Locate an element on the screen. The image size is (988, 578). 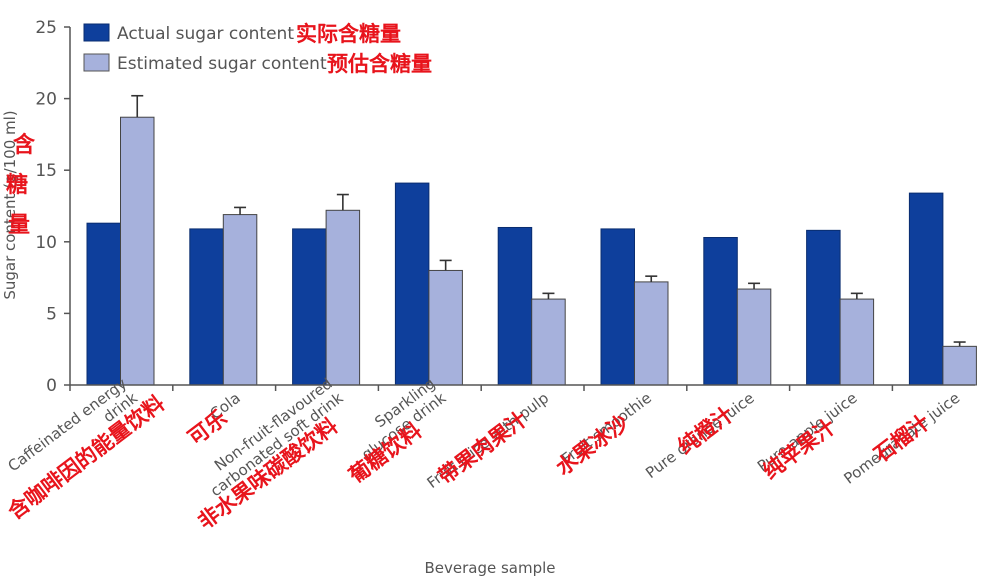
category-annotation-6: 纯橙汁 is located at coordinates (706, 430).